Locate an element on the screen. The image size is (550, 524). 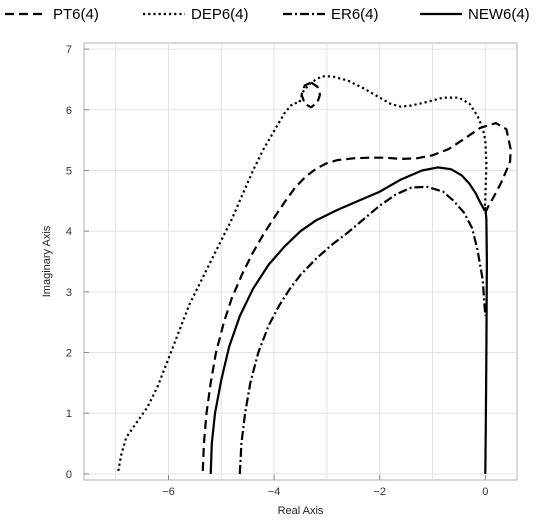
y-tick-label: 0 is located at coordinates (69, 475).